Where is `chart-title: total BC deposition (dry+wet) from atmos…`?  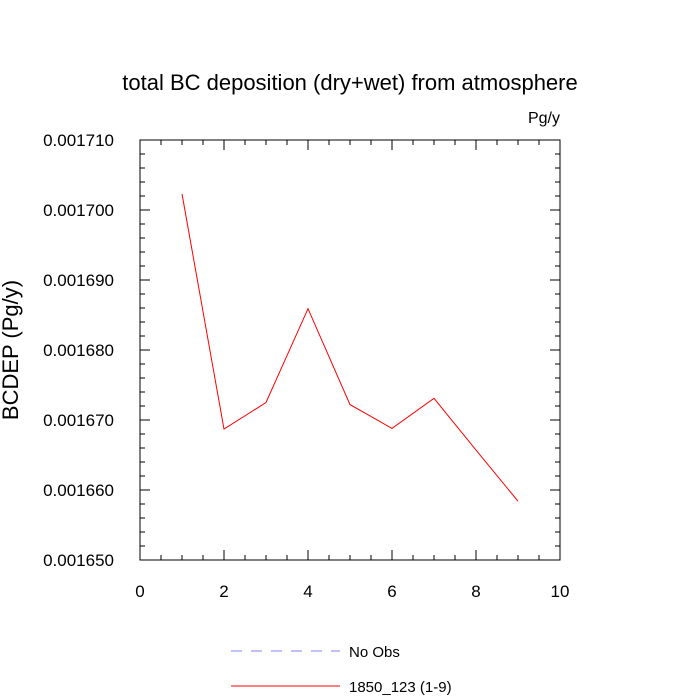
chart-title: total BC deposition (dry+wet) from atmos… is located at coordinates (349, 82).